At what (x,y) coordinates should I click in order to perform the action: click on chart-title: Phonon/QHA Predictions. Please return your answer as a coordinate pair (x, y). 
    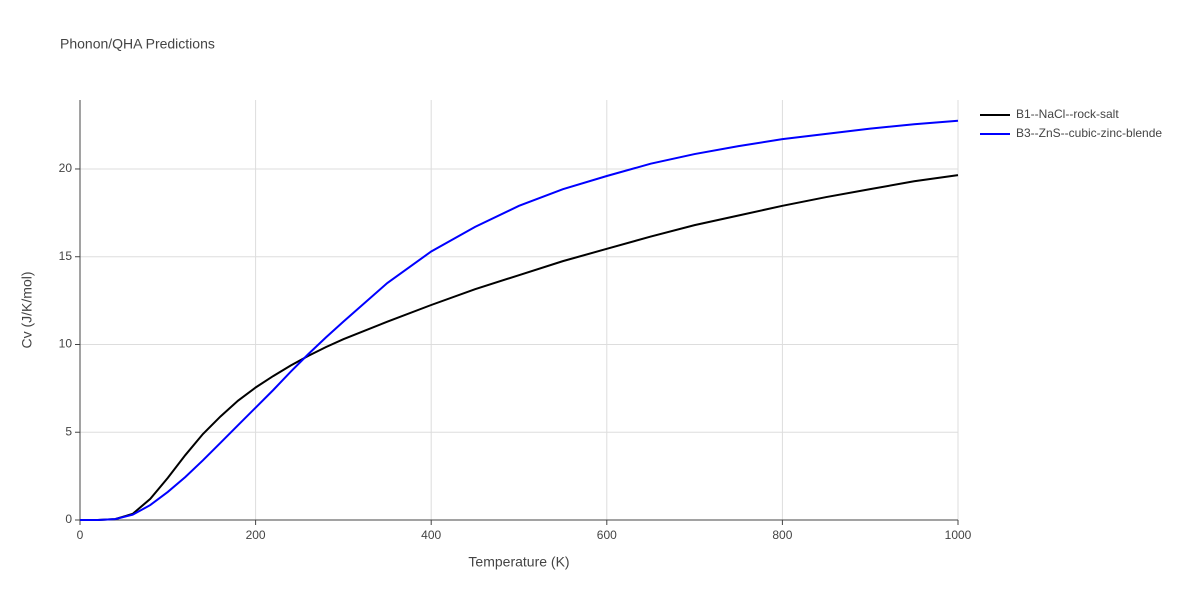
    Looking at the image, I should click on (137, 44).